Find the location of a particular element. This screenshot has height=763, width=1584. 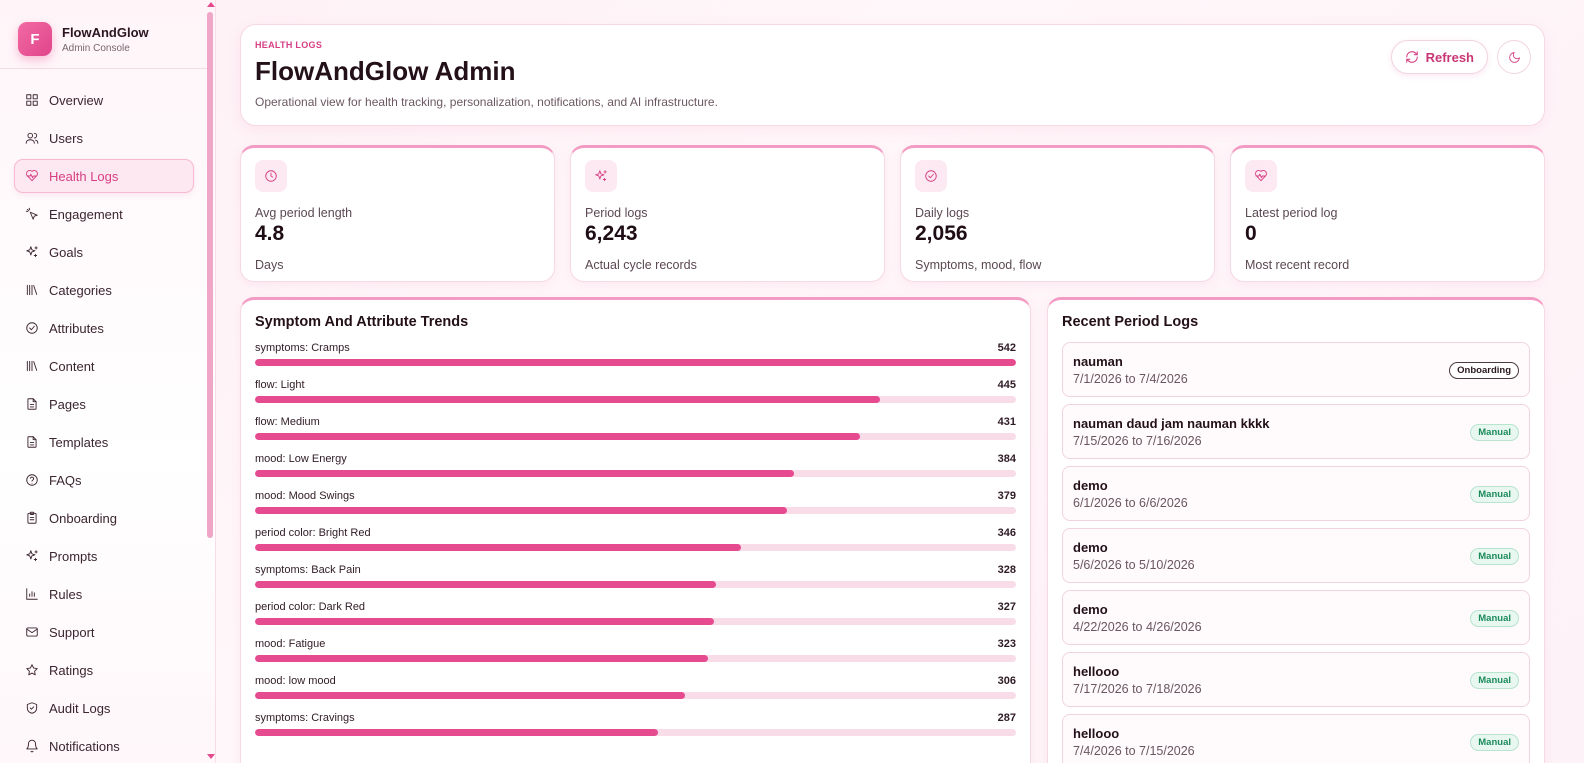

sidebar-item-audit-logs: Audit Logs is located at coordinates (104, 708).